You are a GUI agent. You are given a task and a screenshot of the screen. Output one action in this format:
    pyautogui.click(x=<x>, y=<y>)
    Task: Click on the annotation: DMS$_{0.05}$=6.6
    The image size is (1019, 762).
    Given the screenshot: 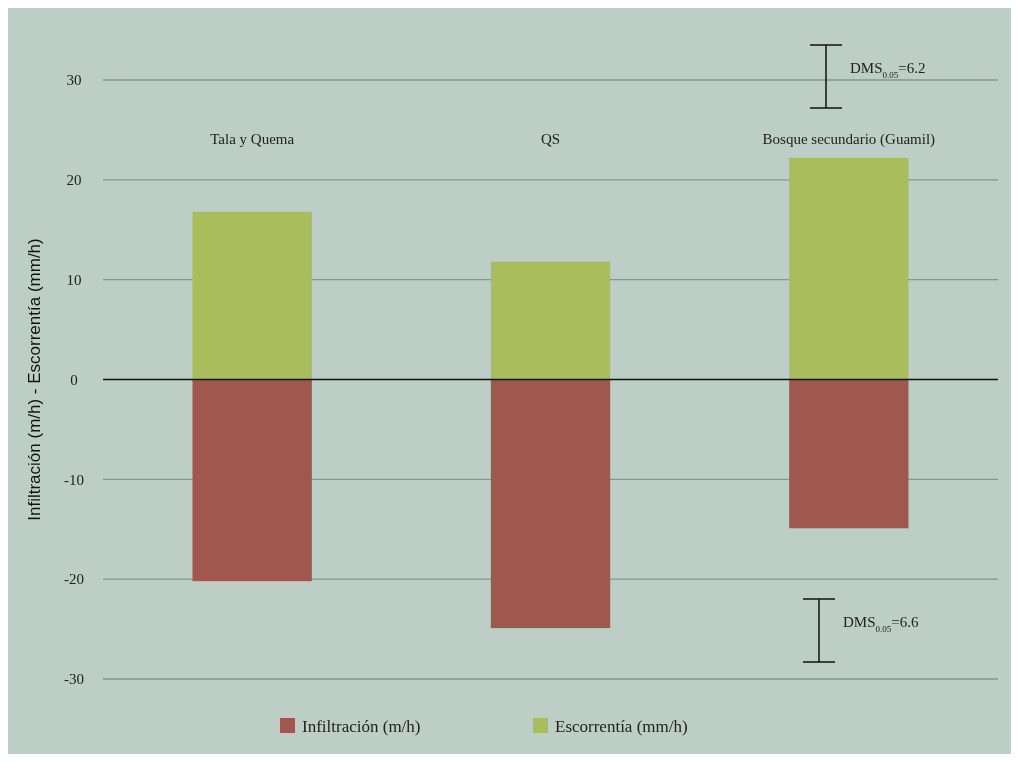 What is the action you would take?
    pyautogui.click(x=881, y=623)
    